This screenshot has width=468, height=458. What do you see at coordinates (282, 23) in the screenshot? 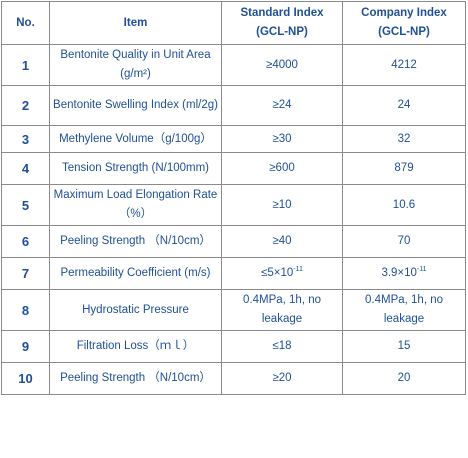
I see `header-standard-index: Standard Index (GCL-NP)` at bounding box center [282, 23].